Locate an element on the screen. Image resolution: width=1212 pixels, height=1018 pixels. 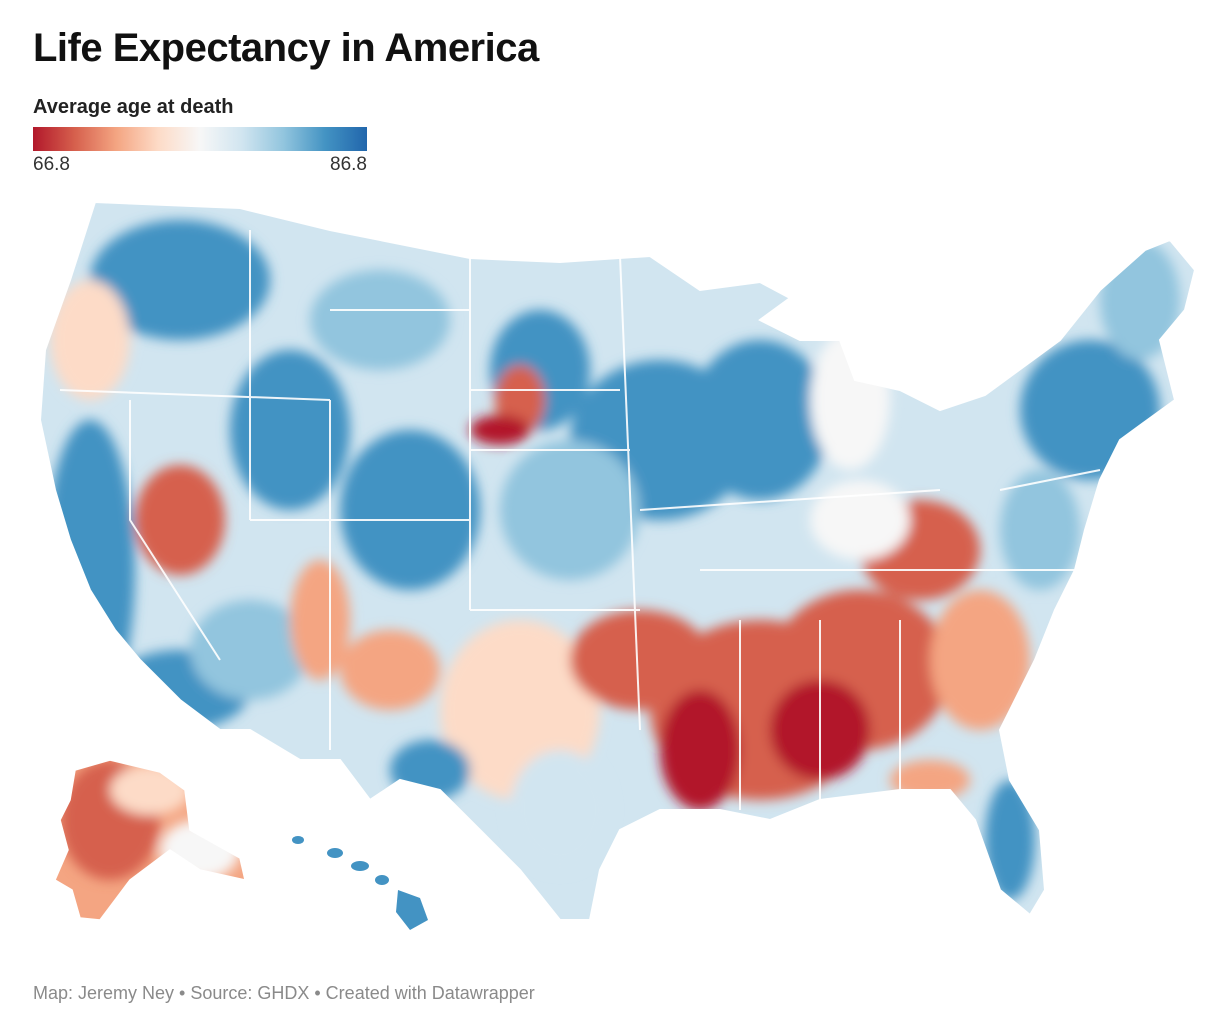
legend-max-label: 86.8 is located at coordinates (348, 164).